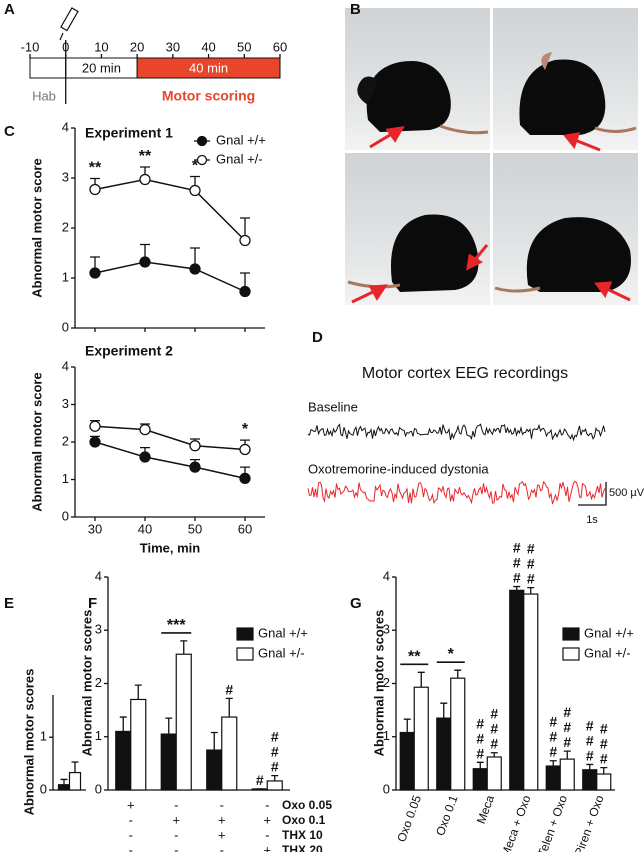 The height and width of the screenshot is (852, 644). What do you see at coordinates (173, 46) in the screenshot?
I see `tick-label: 30` at bounding box center [173, 46].